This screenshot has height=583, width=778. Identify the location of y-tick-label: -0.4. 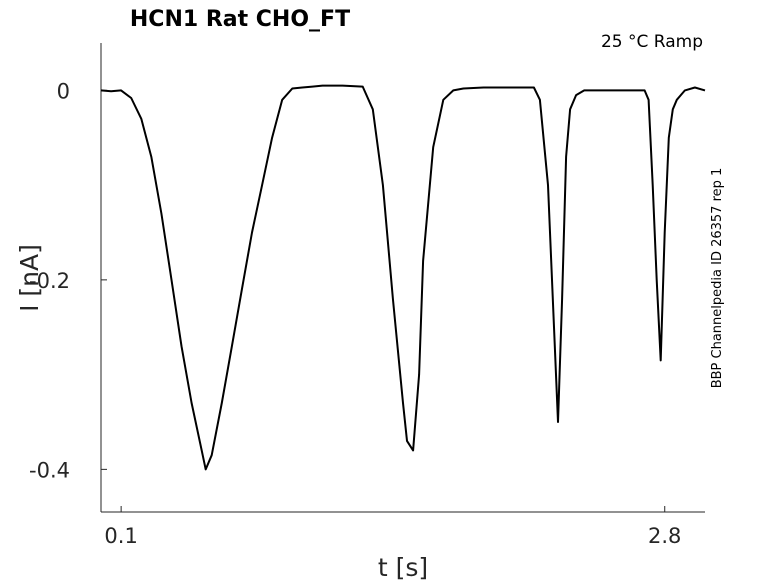
(49, 470).